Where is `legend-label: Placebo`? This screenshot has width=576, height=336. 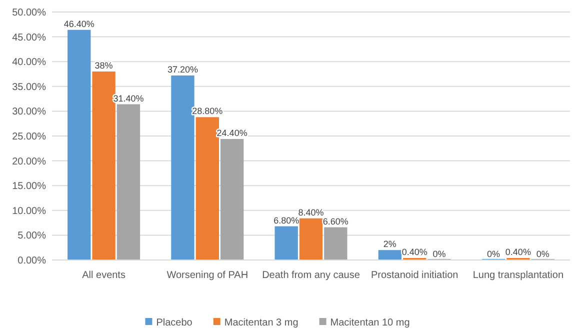
legend-label: Placebo is located at coordinates (174, 323).